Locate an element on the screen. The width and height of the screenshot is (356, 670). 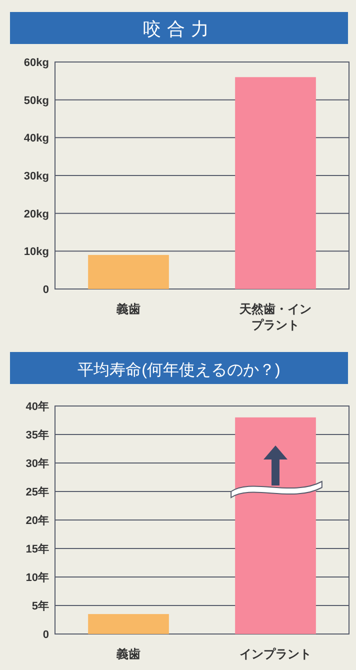
y-tick-label: 5年 is located at coordinates (40, 606).